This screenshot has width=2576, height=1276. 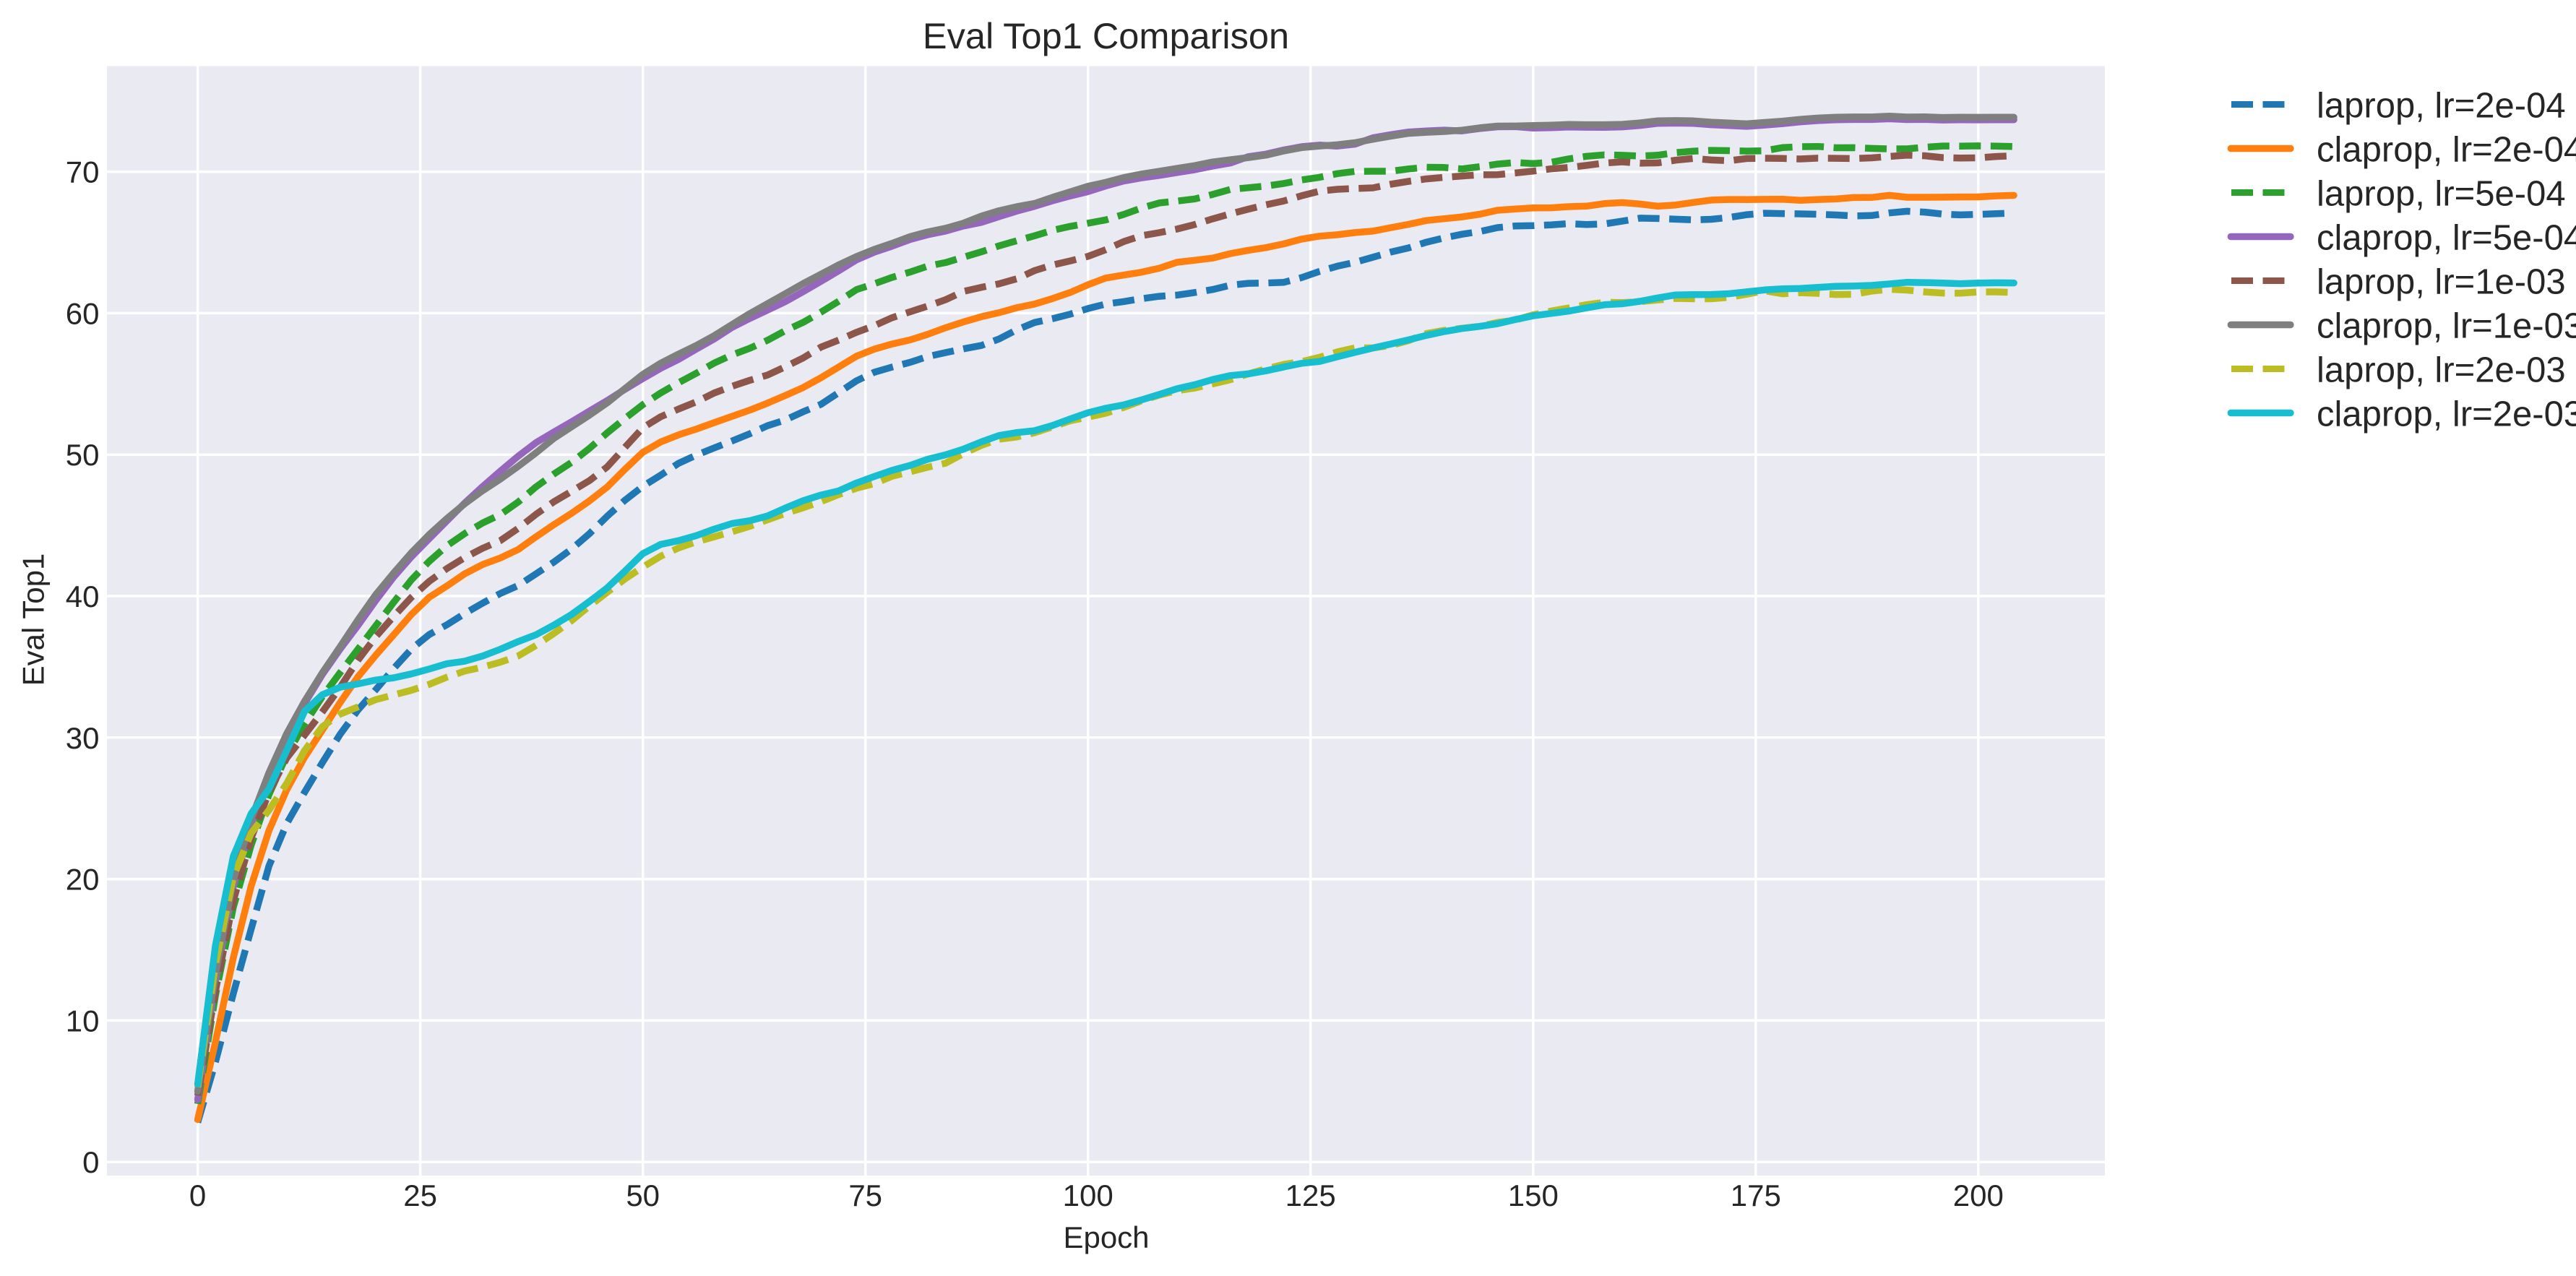 I want to click on svg-text: Epoch, so click(x=1106, y=1237).